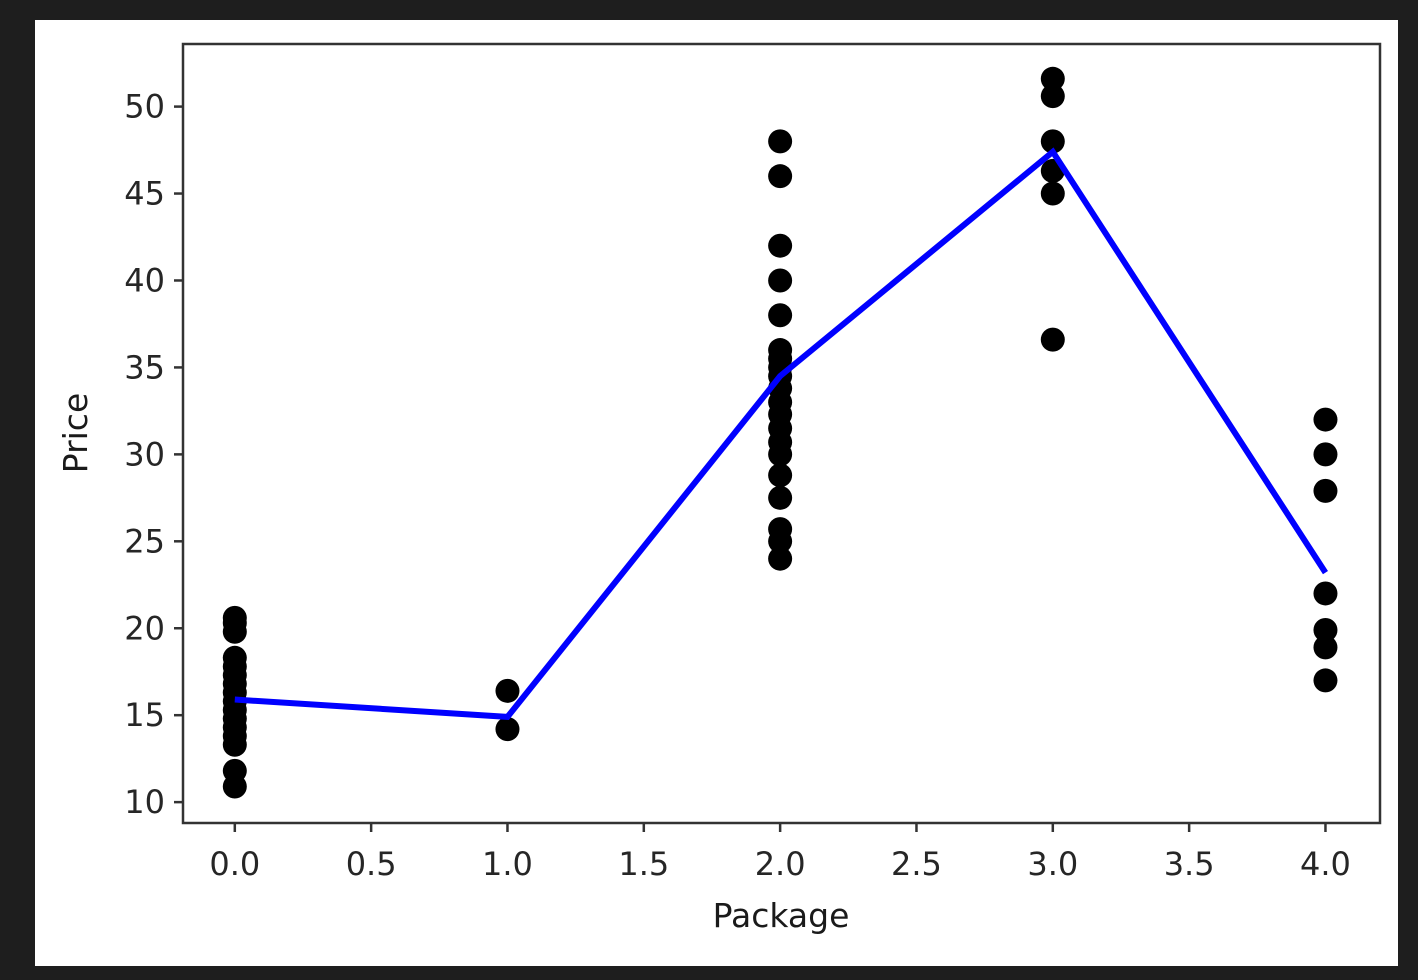 The image size is (1418, 980). Describe the element at coordinates (144, 628) in the screenshot. I see `y-tick-label: 20` at that location.